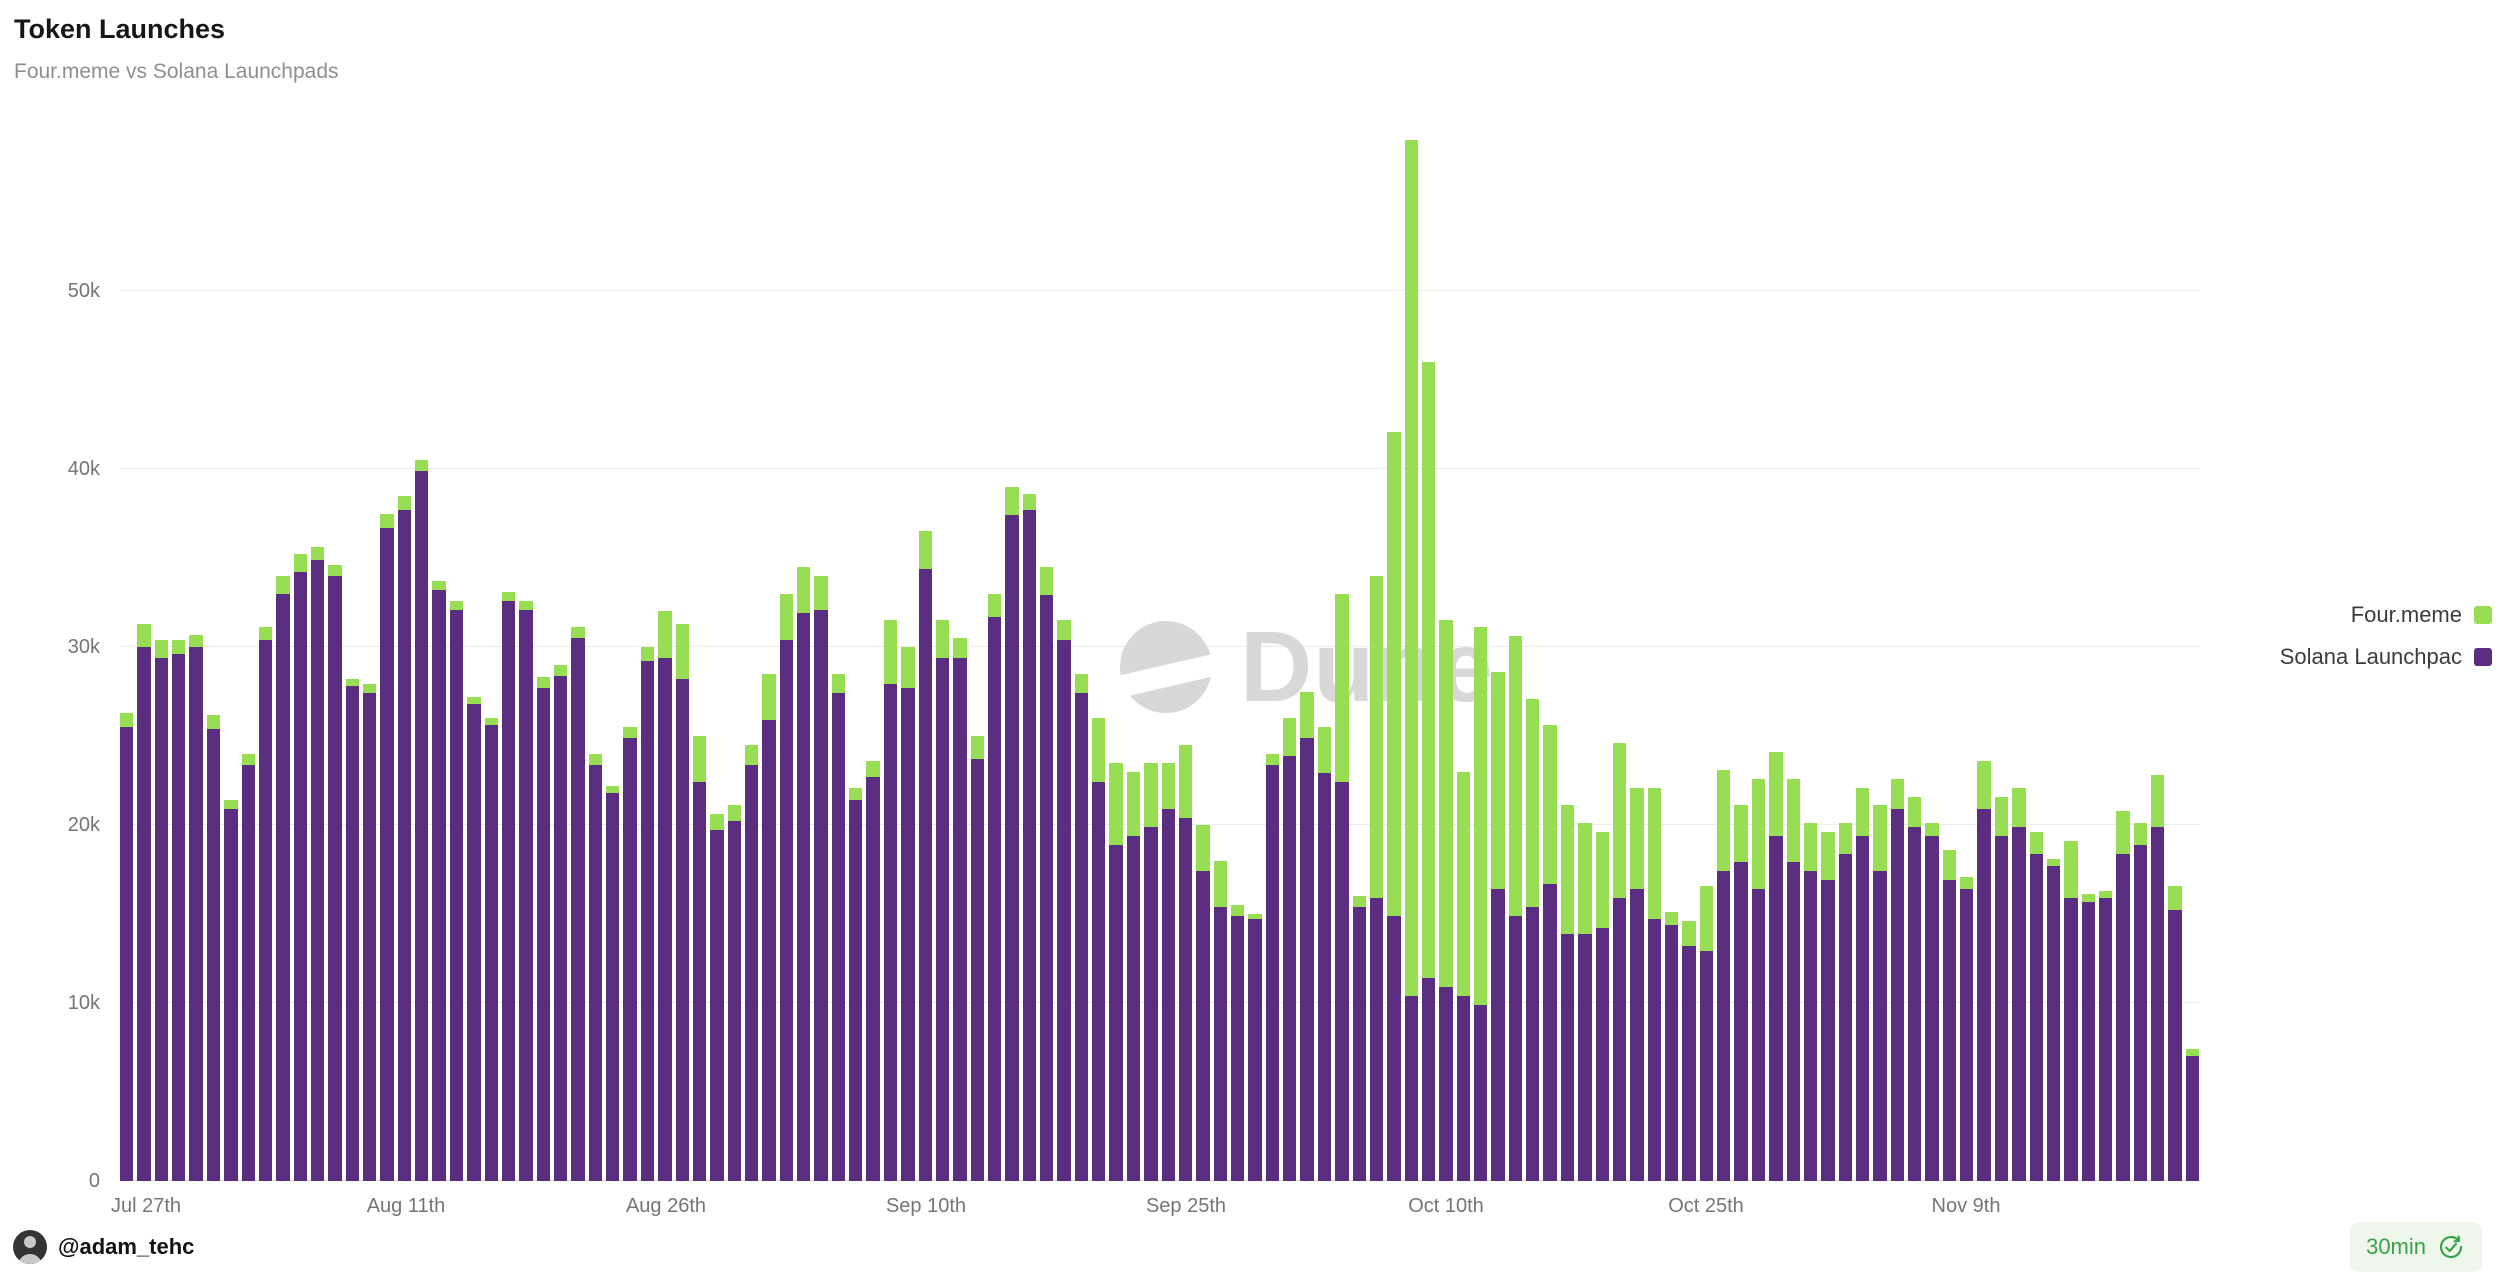 Image resolution: width=2518 pixels, height=1280 pixels. I want to click on legend-item-solana: Solana Launchpac, so click(2386, 657).